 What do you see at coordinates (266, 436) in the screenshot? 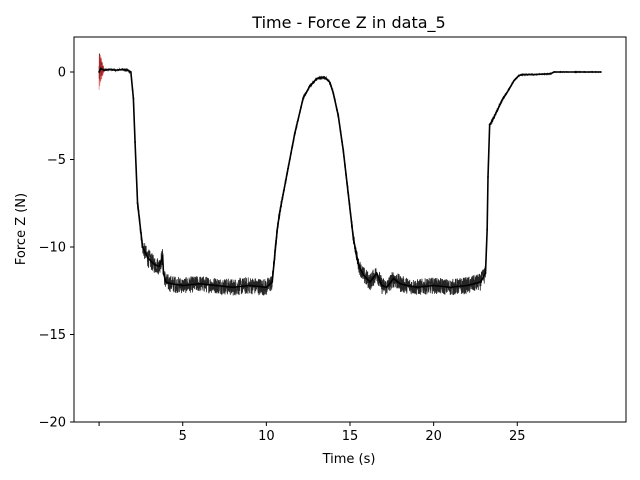
I see `x-tick-label: 10` at bounding box center [266, 436].